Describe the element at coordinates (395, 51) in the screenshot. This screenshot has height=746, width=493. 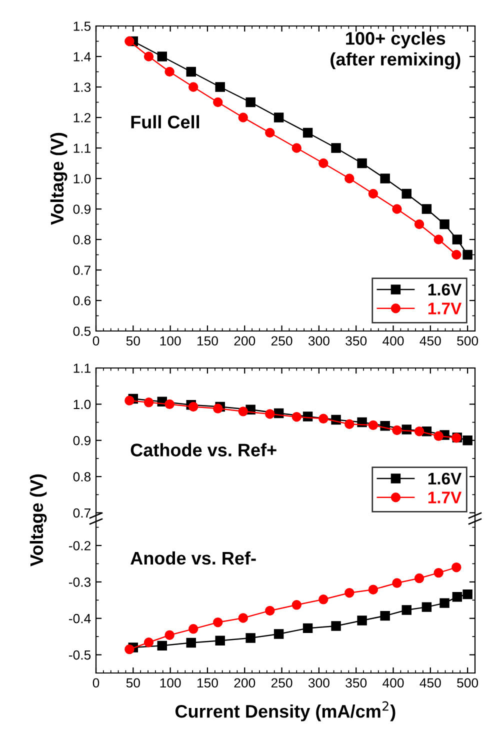
I see `annotation: 100+ cycles (after remixing)` at that location.